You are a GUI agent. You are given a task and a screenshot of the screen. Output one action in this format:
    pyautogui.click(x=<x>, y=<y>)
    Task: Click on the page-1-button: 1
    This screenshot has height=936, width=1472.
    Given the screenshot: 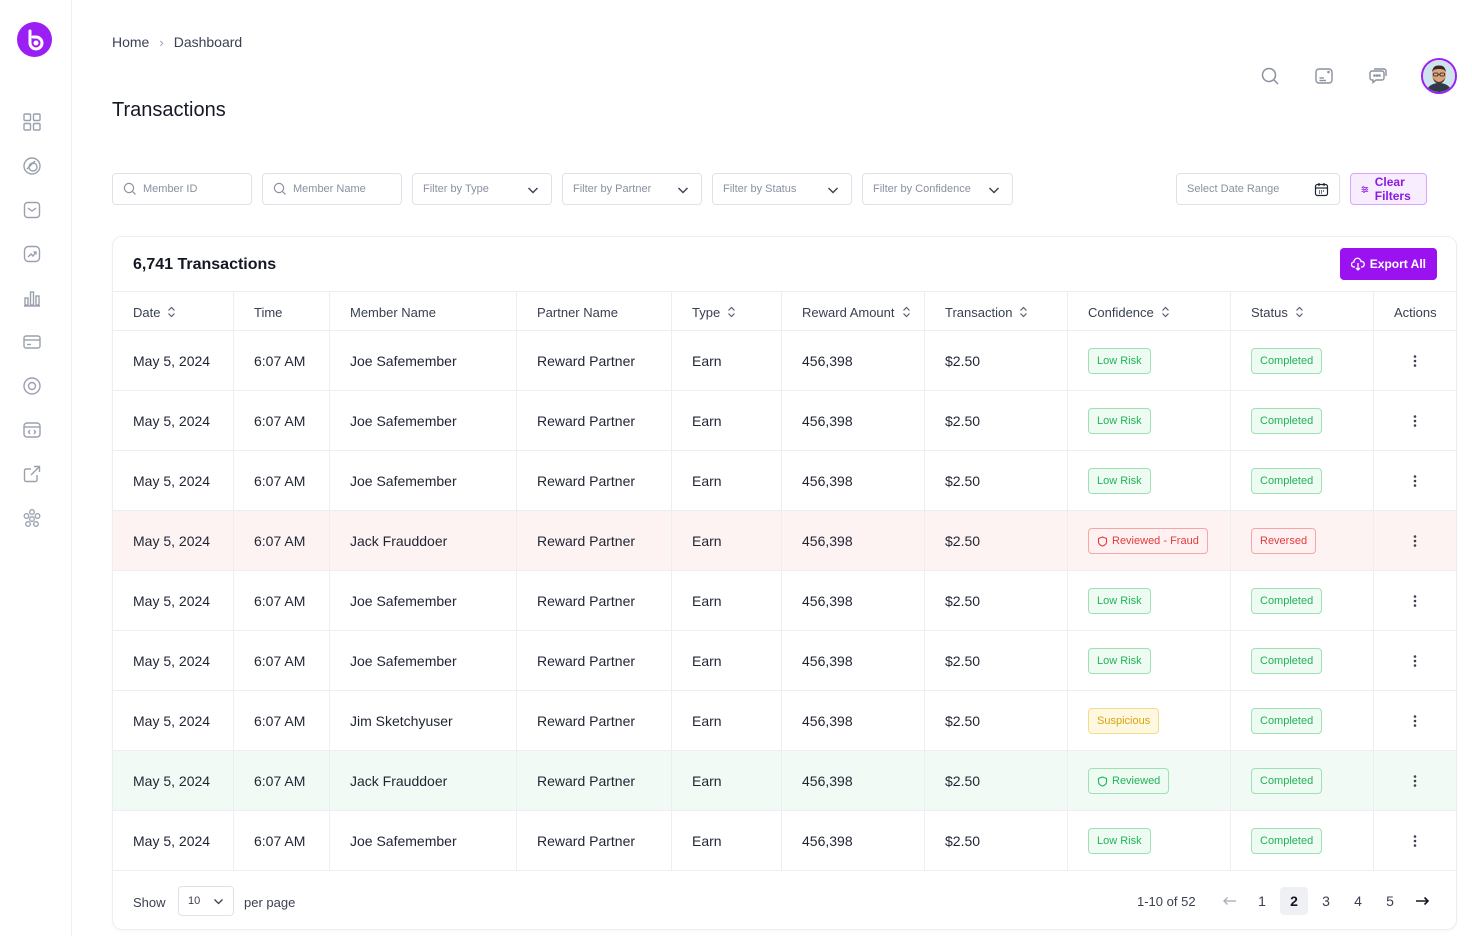 What is the action you would take?
    pyautogui.click(x=1262, y=901)
    